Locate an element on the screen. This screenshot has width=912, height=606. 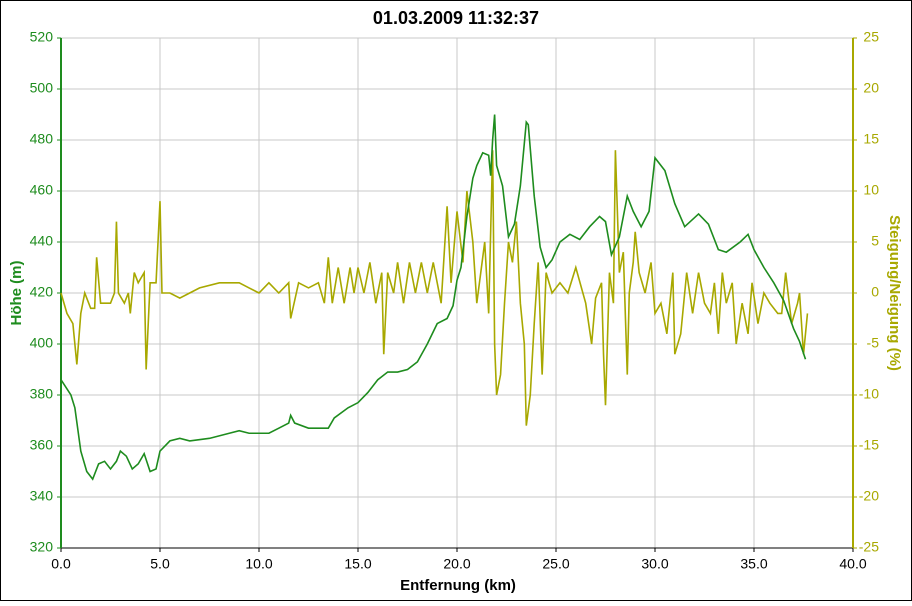
y2-tick-label: 0 is located at coordinates (875, 292).